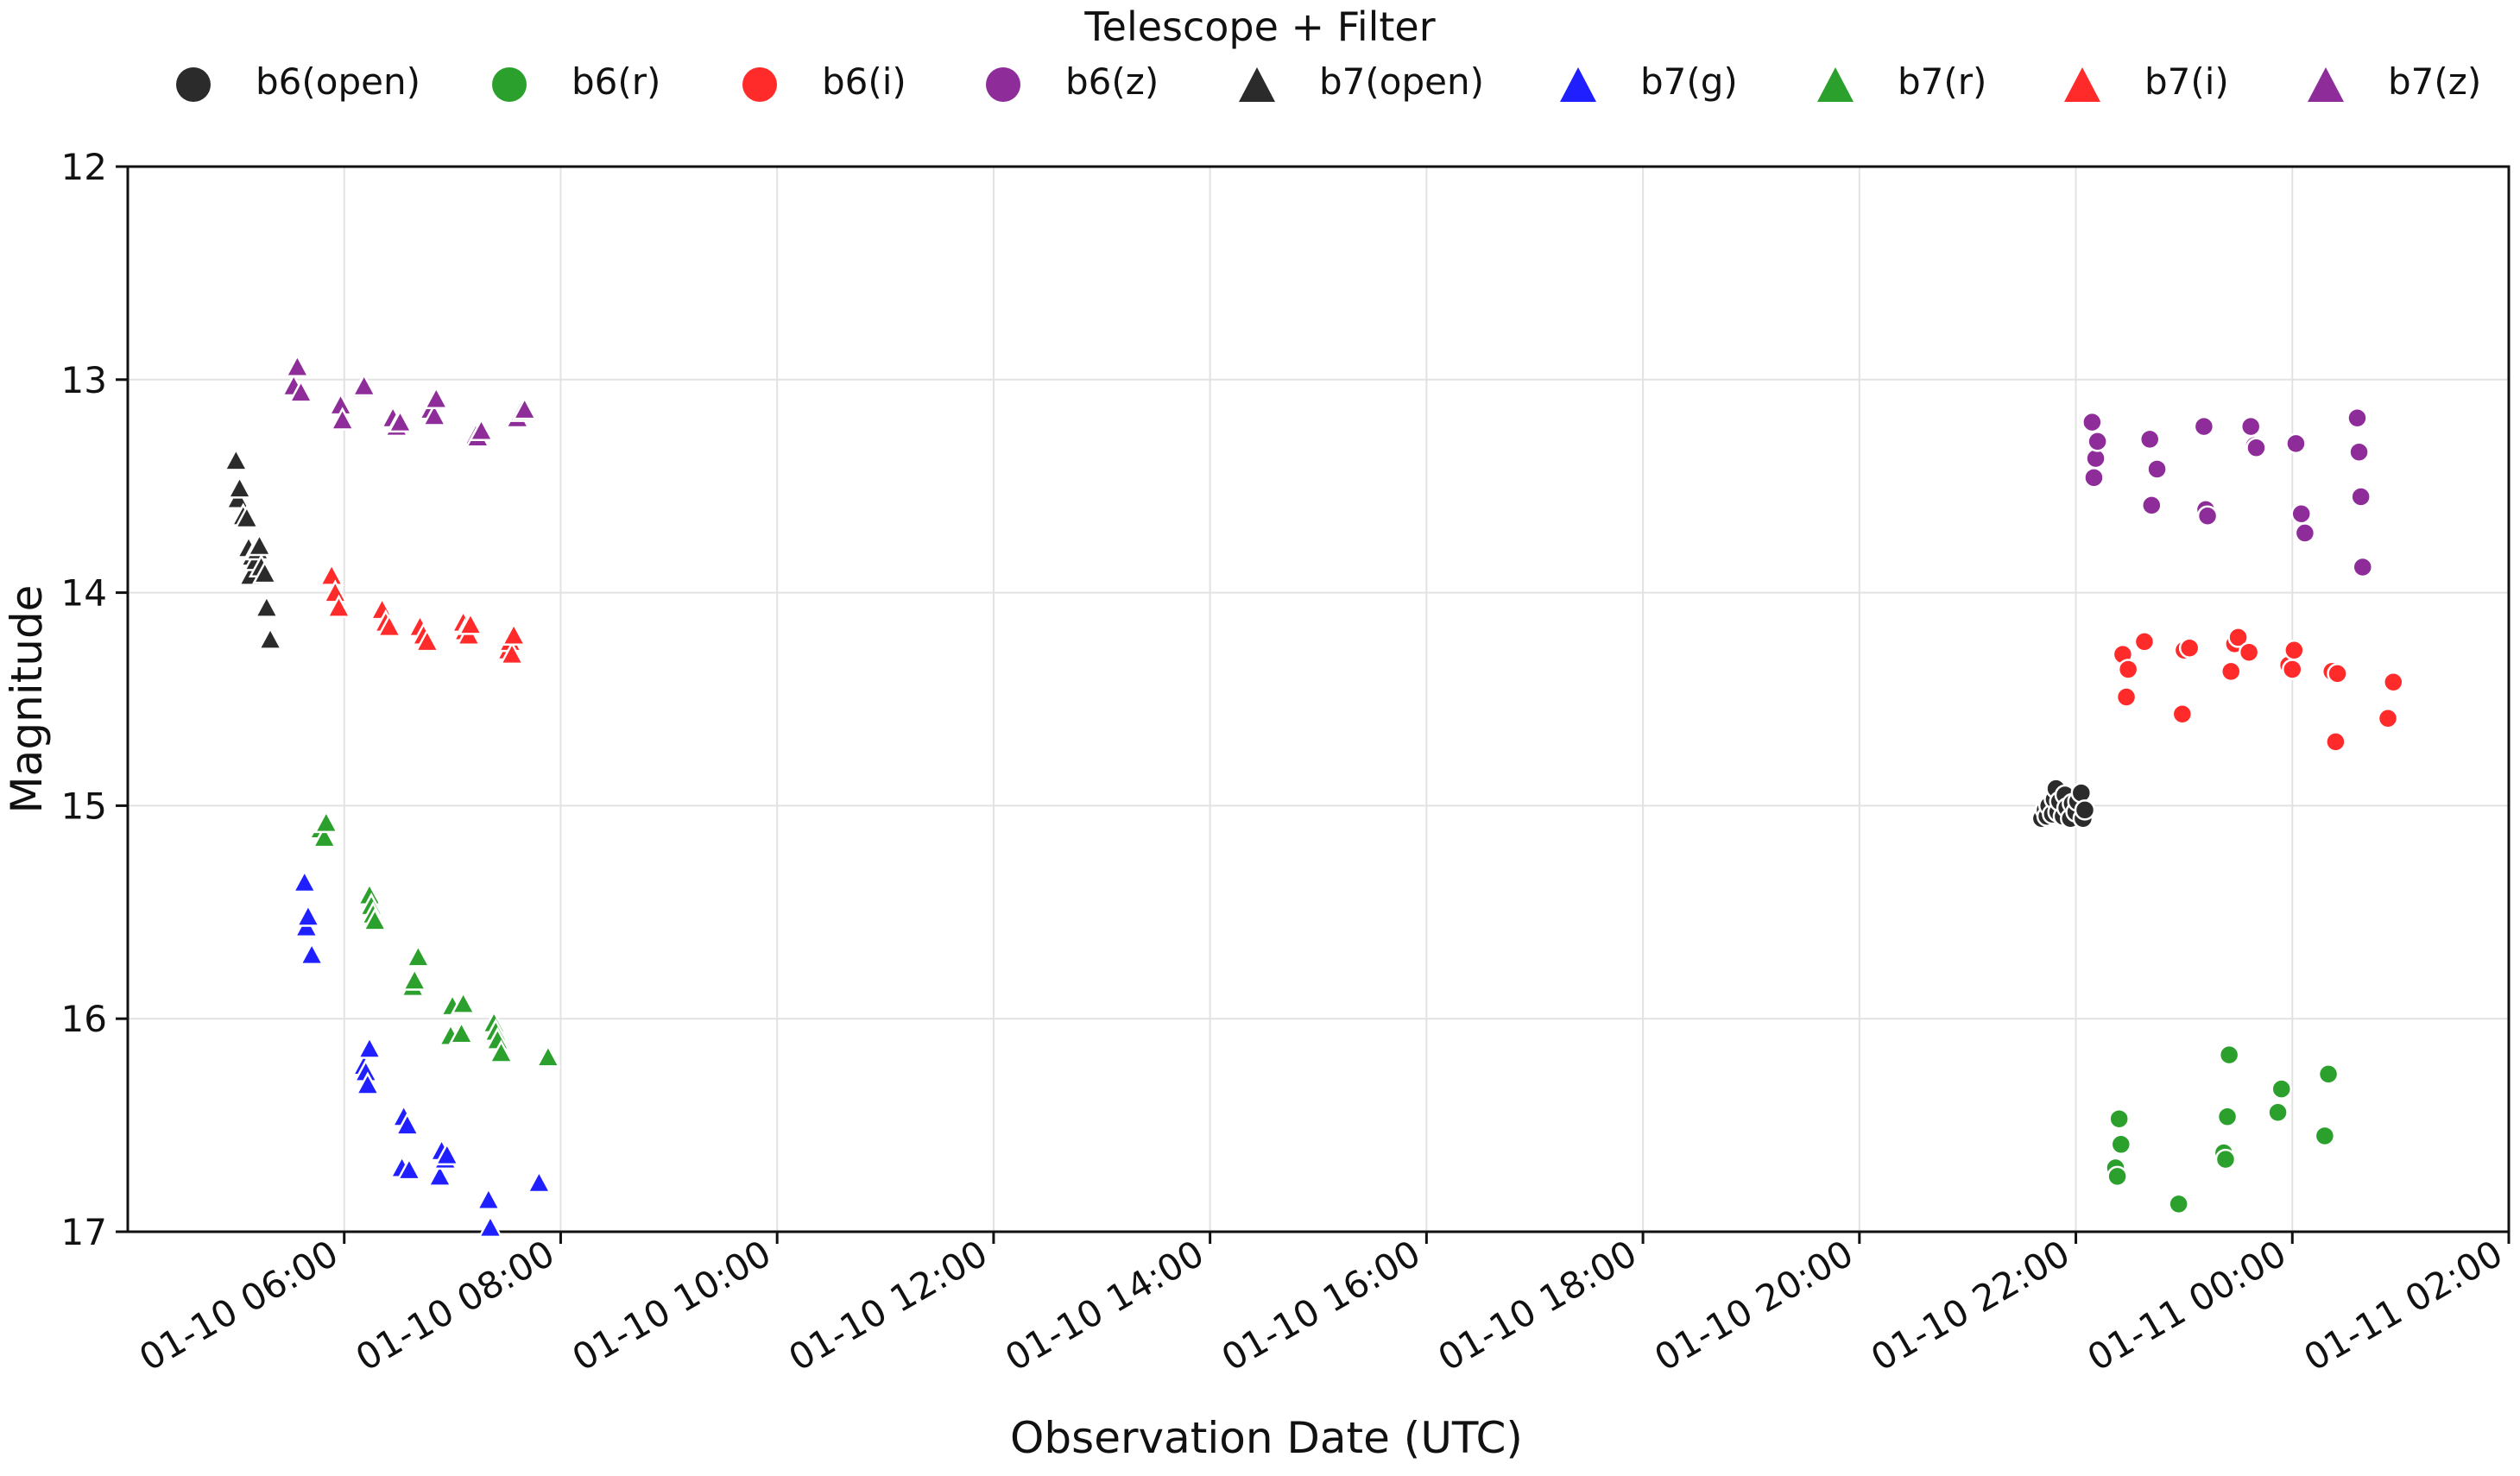 Image resolution: width=2520 pixels, height=1476 pixels. Describe the element at coordinates (239, 1305) in the screenshot. I see `x-tick-label: 01-10 06:00` at that location.